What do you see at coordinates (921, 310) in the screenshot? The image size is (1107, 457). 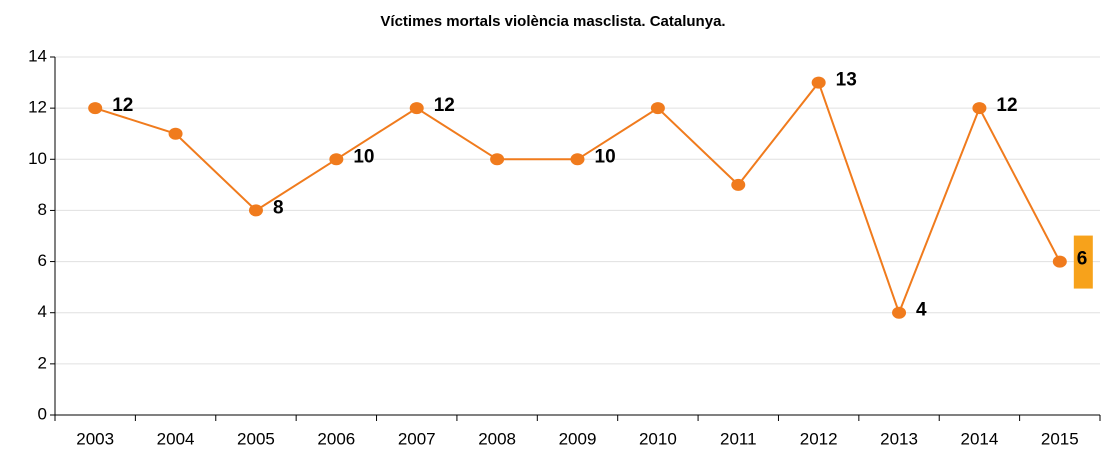 I see `data-label: 4` at bounding box center [921, 310].